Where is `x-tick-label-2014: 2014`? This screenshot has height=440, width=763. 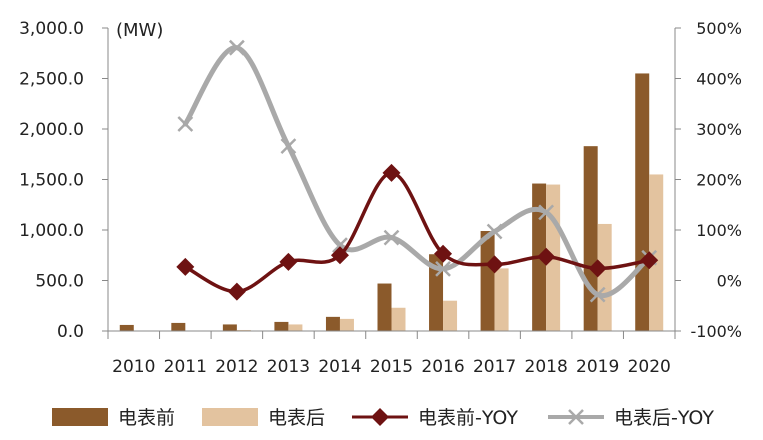 x-tick-label-2014: 2014 is located at coordinates (339, 367).